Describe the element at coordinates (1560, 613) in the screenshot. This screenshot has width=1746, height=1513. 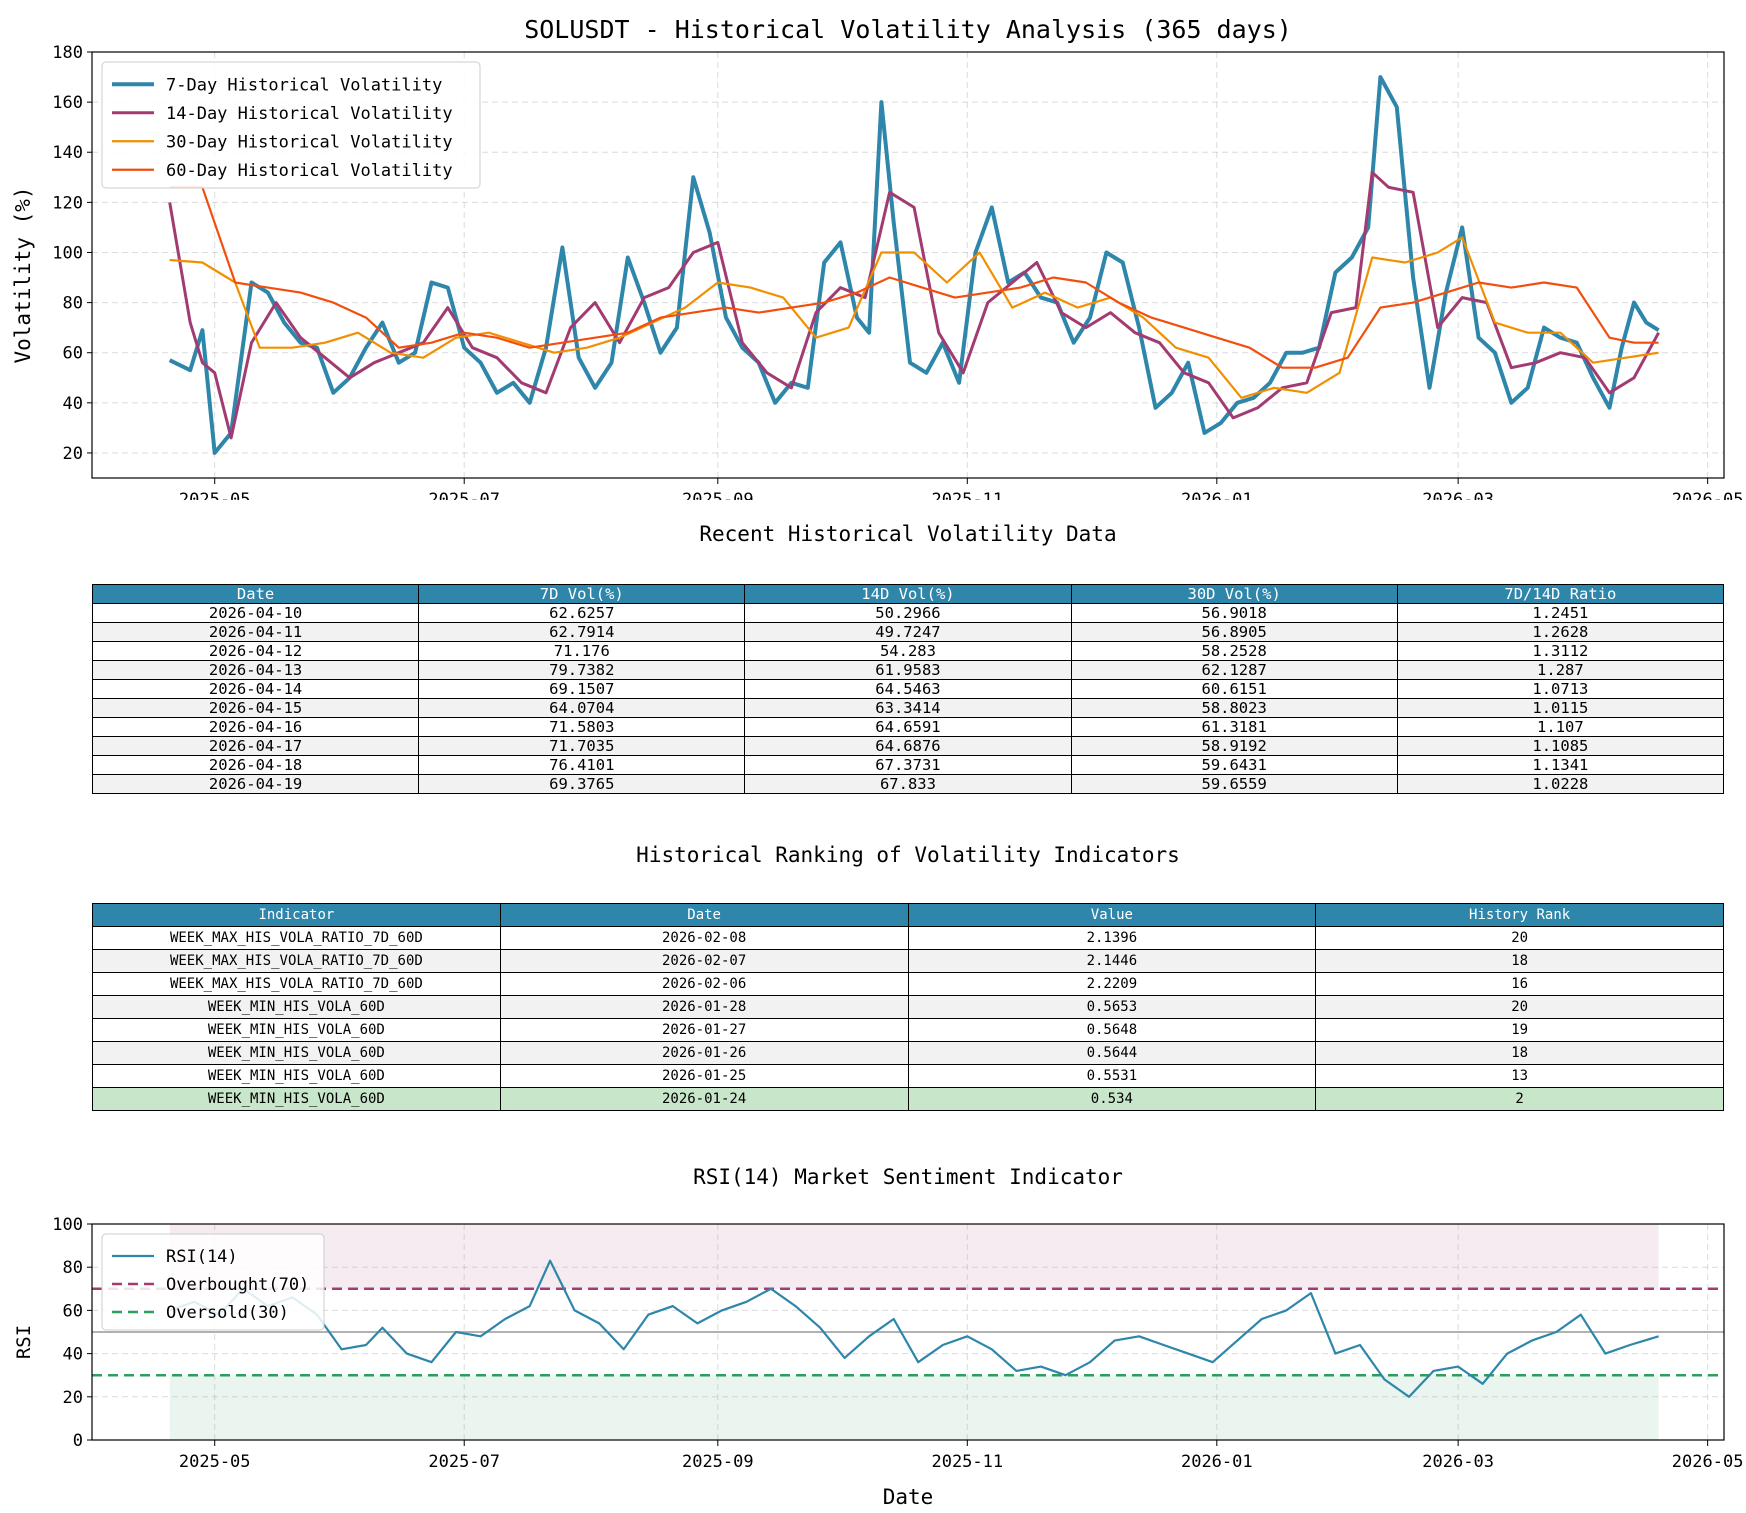
I see `table-cell: 1.2451` at that location.